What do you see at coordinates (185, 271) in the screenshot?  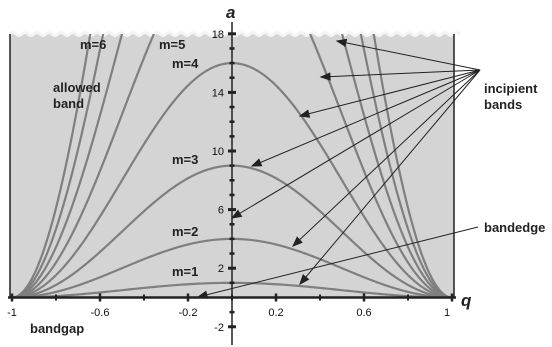 I see `label-m1: m=1` at bounding box center [185, 271].